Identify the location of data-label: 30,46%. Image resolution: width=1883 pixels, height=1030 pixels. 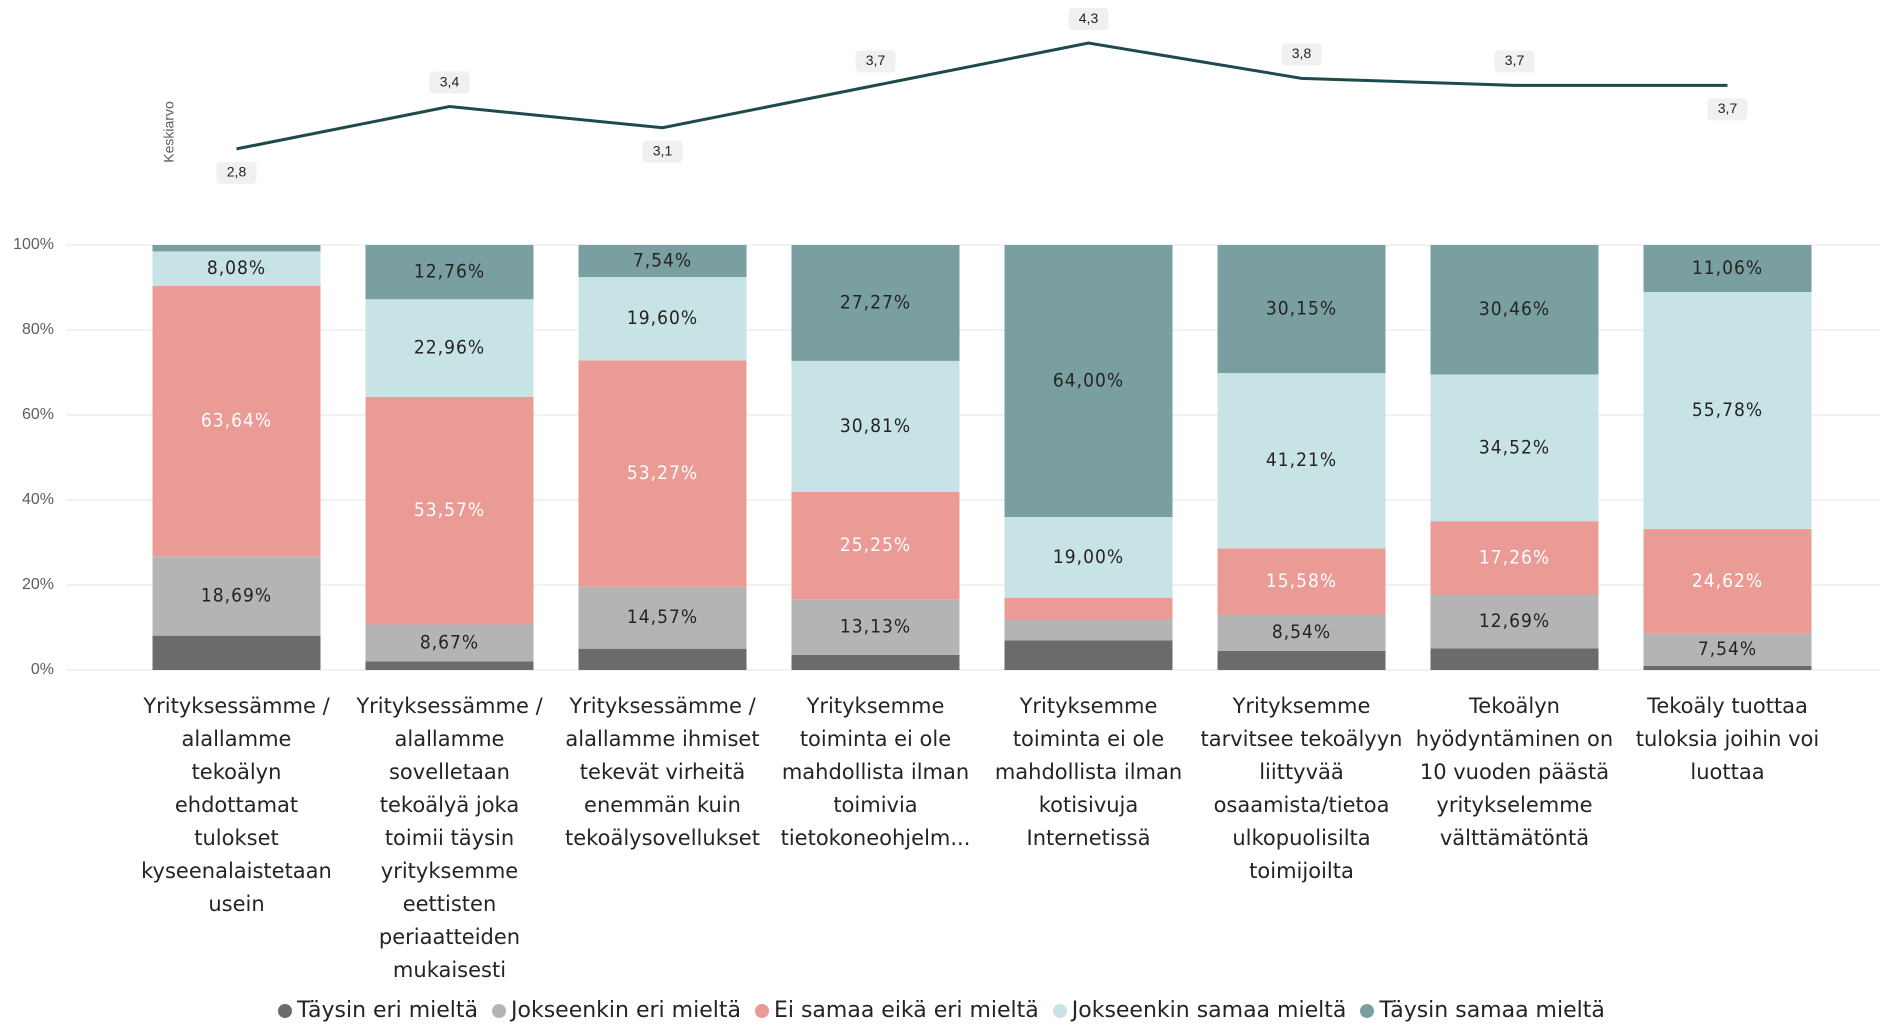
(1514, 309).